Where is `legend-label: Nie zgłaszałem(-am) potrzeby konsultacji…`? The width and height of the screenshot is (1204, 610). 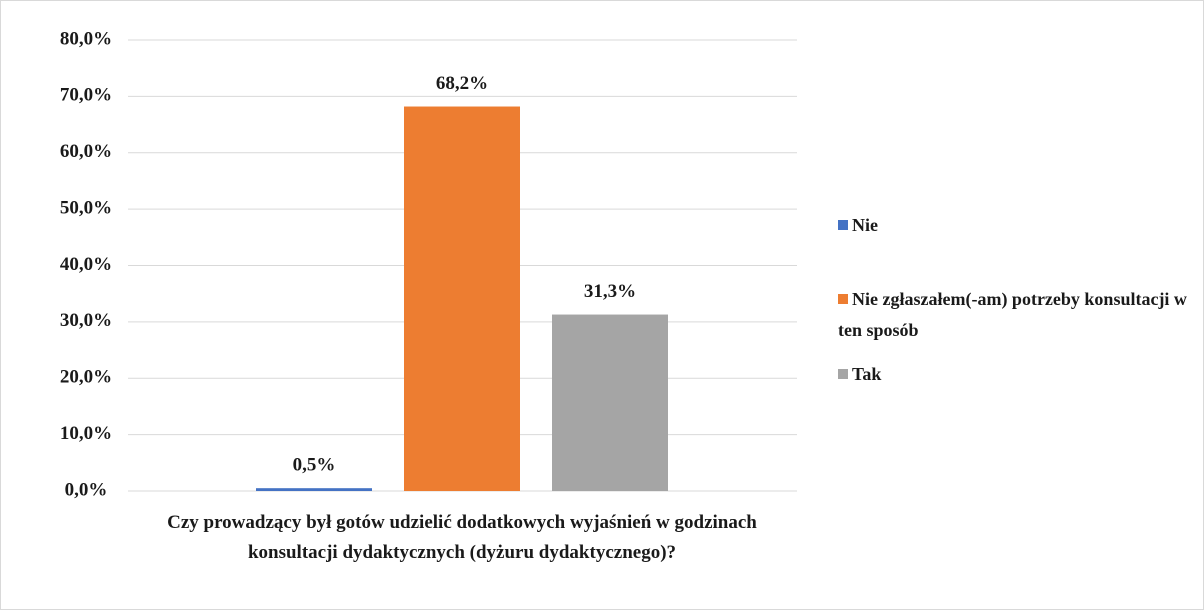 legend-label: Nie zgłaszałem(-am) potrzeby konsultacji… is located at coordinates (1012, 314).